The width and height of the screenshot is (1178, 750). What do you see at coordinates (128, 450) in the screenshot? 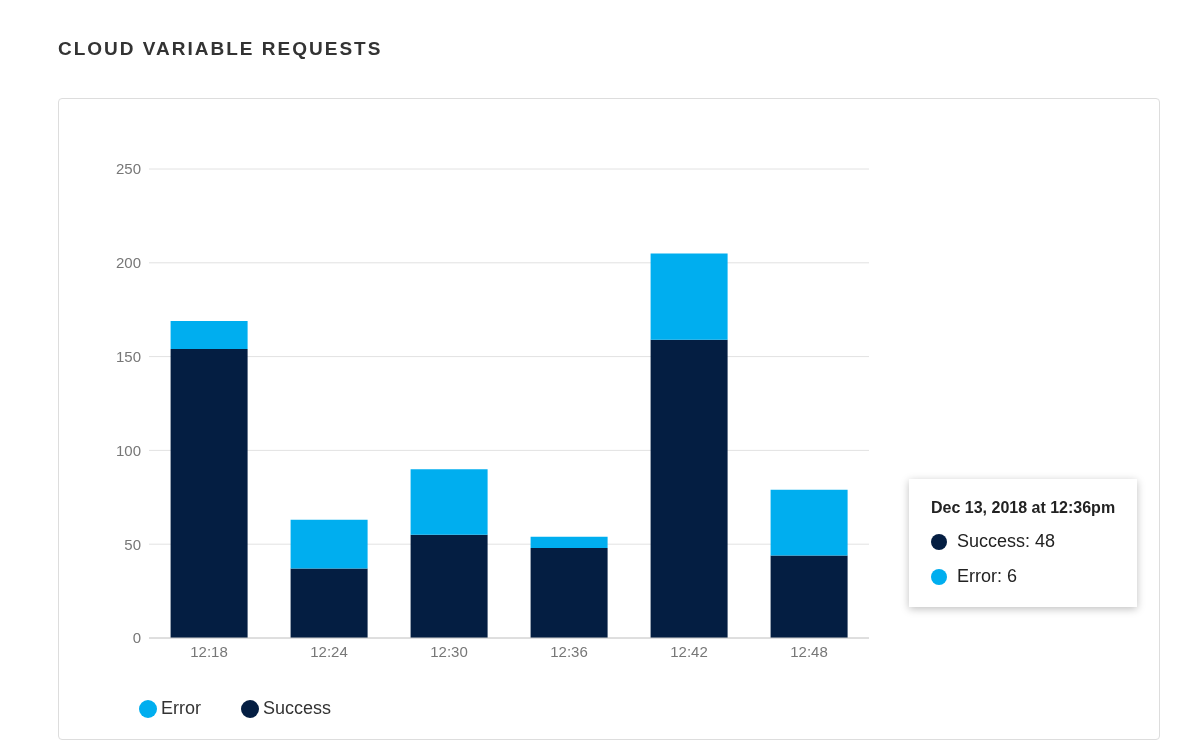
I see `y-tick-label: 100` at bounding box center [128, 450].